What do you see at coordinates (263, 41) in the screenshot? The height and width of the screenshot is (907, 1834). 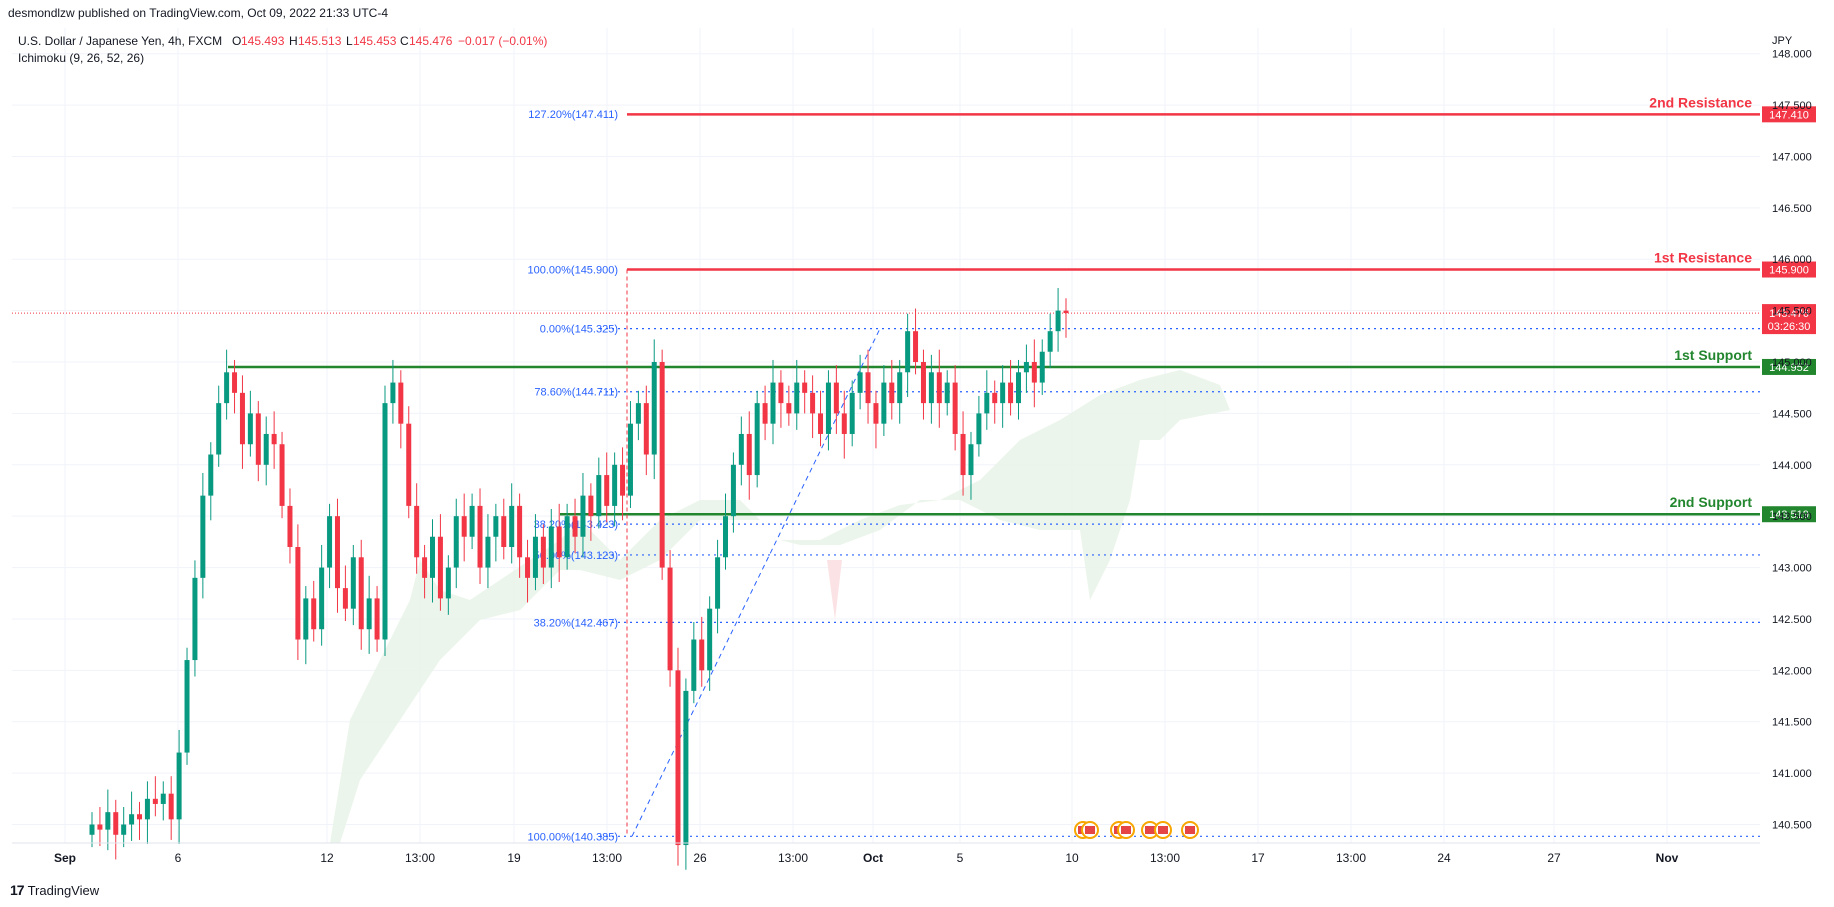 I see `legend-o-value: 145.493` at bounding box center [263, 41].